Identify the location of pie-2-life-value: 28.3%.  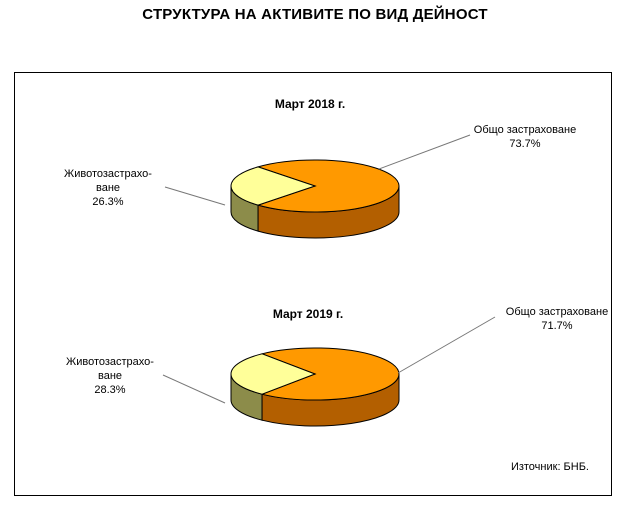
(110, 390).